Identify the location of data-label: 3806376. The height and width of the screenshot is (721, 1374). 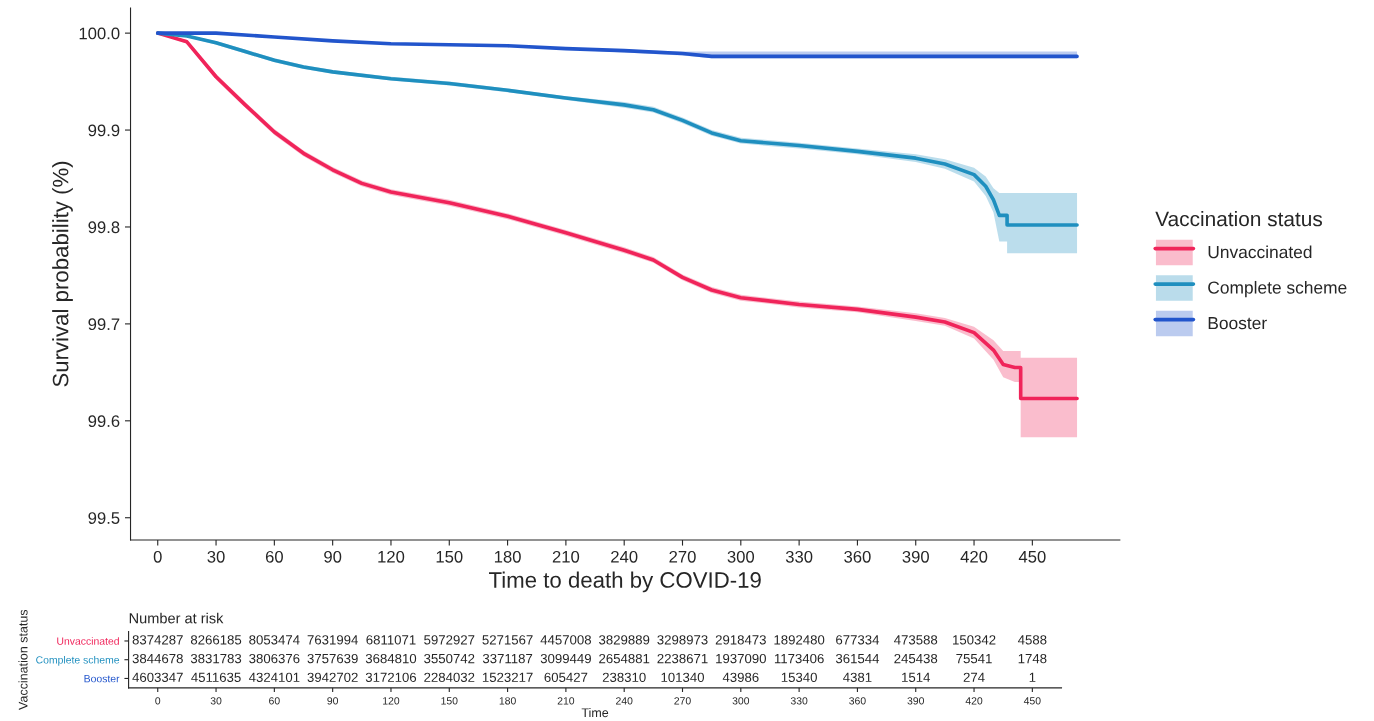
(274, 658).